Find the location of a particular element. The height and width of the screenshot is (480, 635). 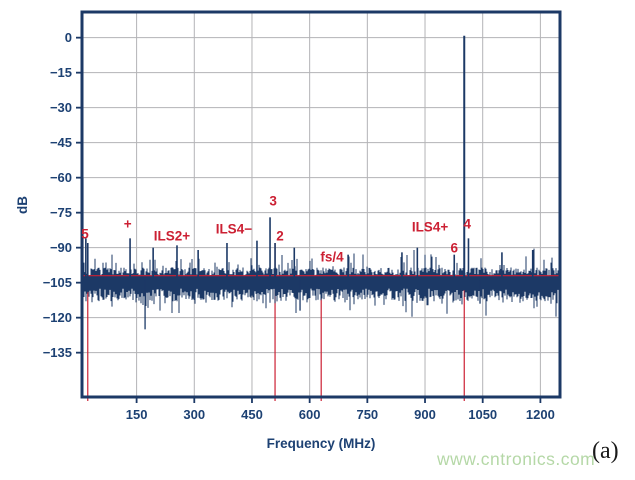

x-axis-title: Frequency (MHz) is located at coordinates (321, 443).